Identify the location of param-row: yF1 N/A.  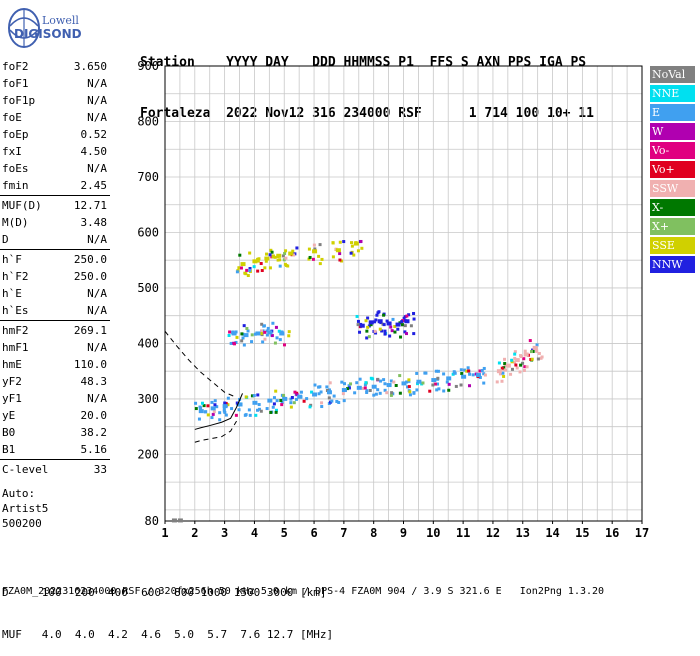
(55, 398).